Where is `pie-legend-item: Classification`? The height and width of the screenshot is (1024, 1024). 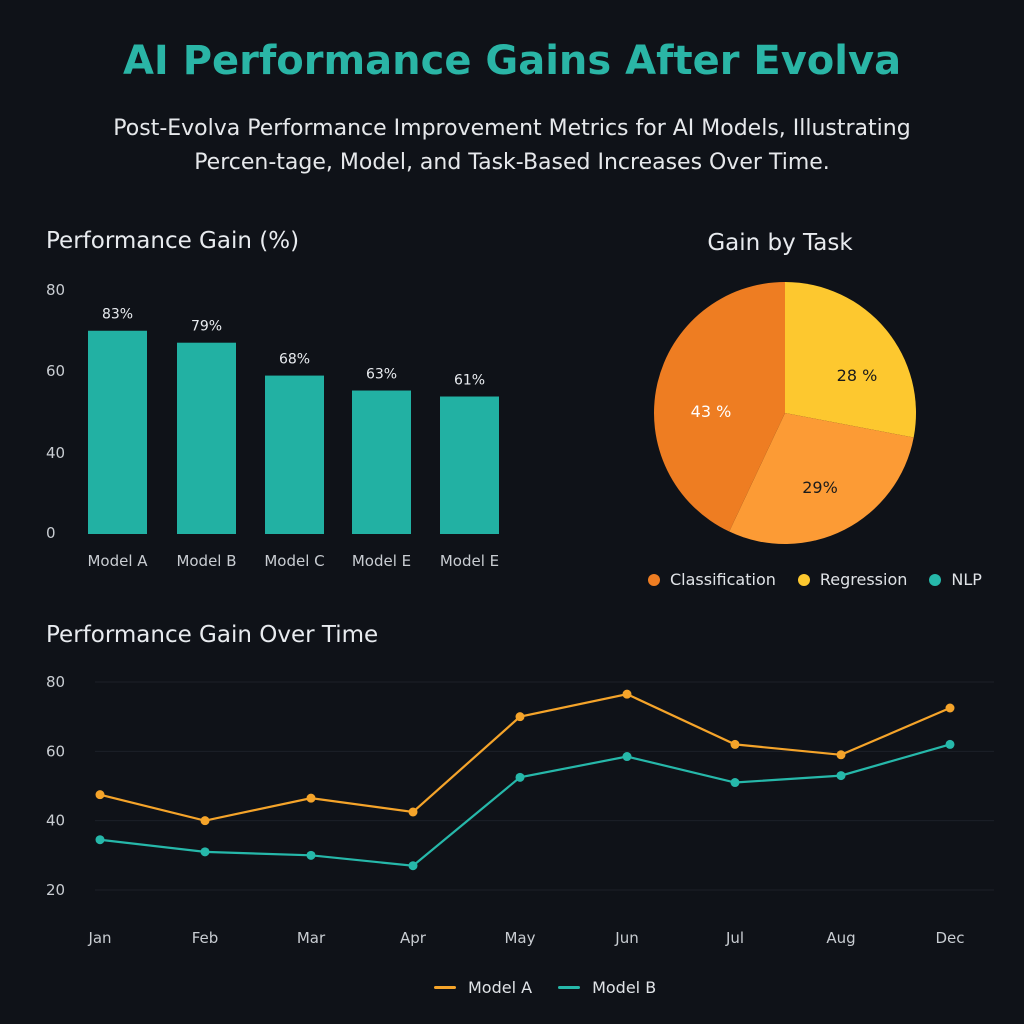 pie-legend-item: Classification is located at coordinates (712, 579).